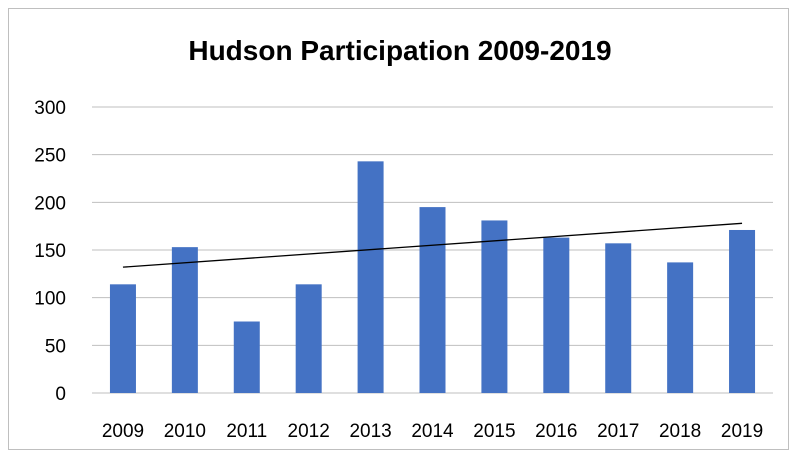 This screenshot has height=455, width=796. What do you see at coordinates (742, 431) in the screenshot?
I see `x-tick-label: 2019` at bounding box center [742, 431].